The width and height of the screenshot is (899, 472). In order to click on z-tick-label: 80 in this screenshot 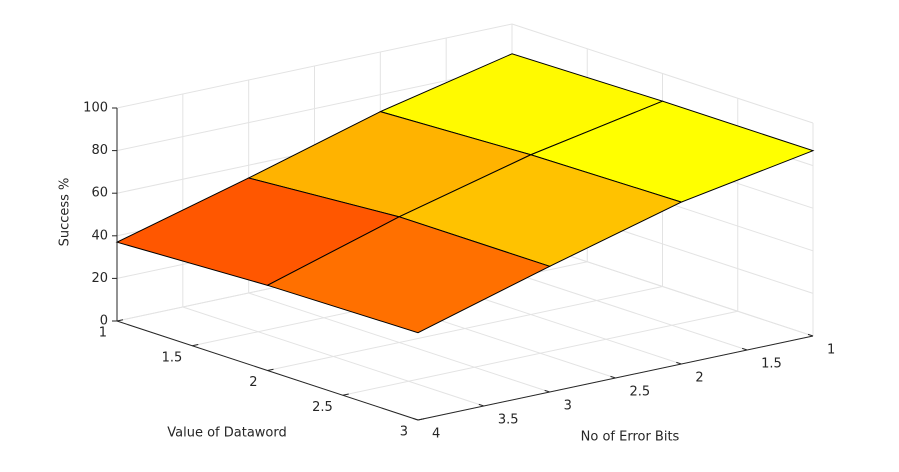, I will do `click(99, 150)`.